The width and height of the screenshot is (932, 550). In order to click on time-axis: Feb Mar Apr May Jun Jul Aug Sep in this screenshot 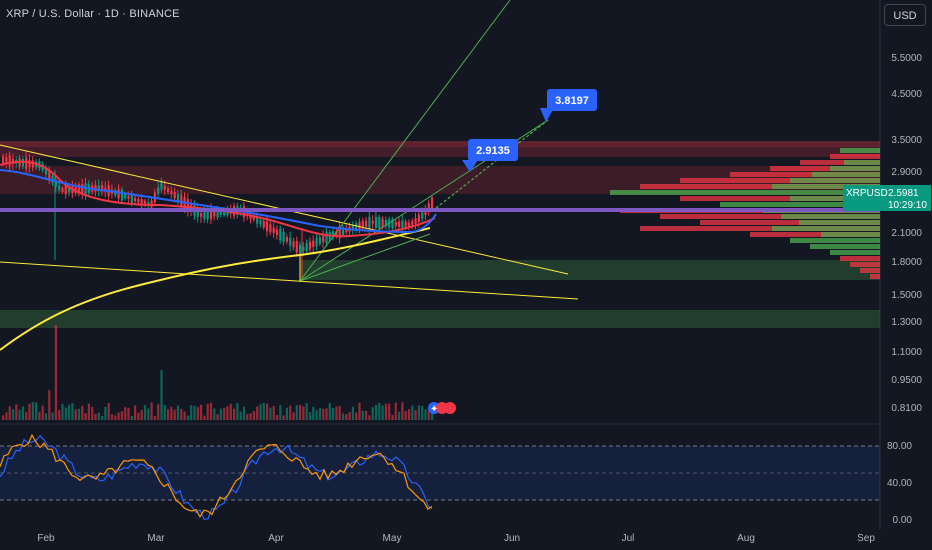, I will do `click(456, 538)`.